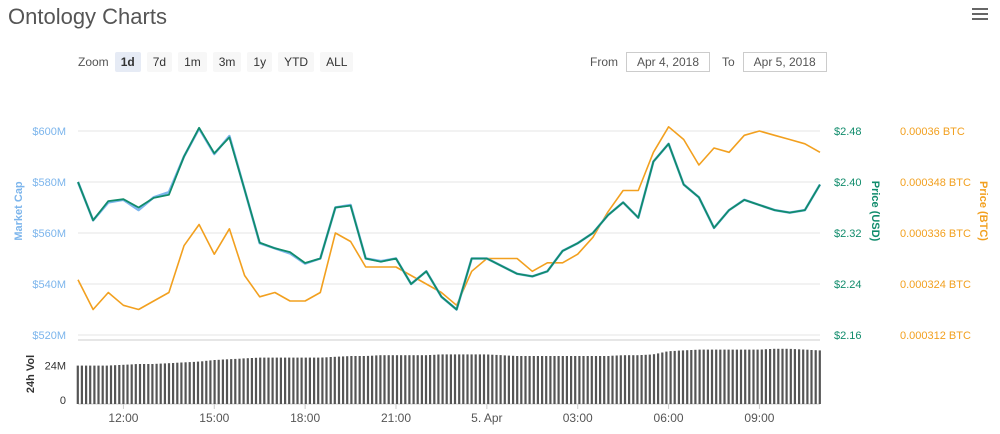 The height and width of the screenshot is (434, 1000). What do you see at coordinates (669, 418) in the screenshot?
I see `x-tick-label: 06:00` at bounding box center [669, 418].